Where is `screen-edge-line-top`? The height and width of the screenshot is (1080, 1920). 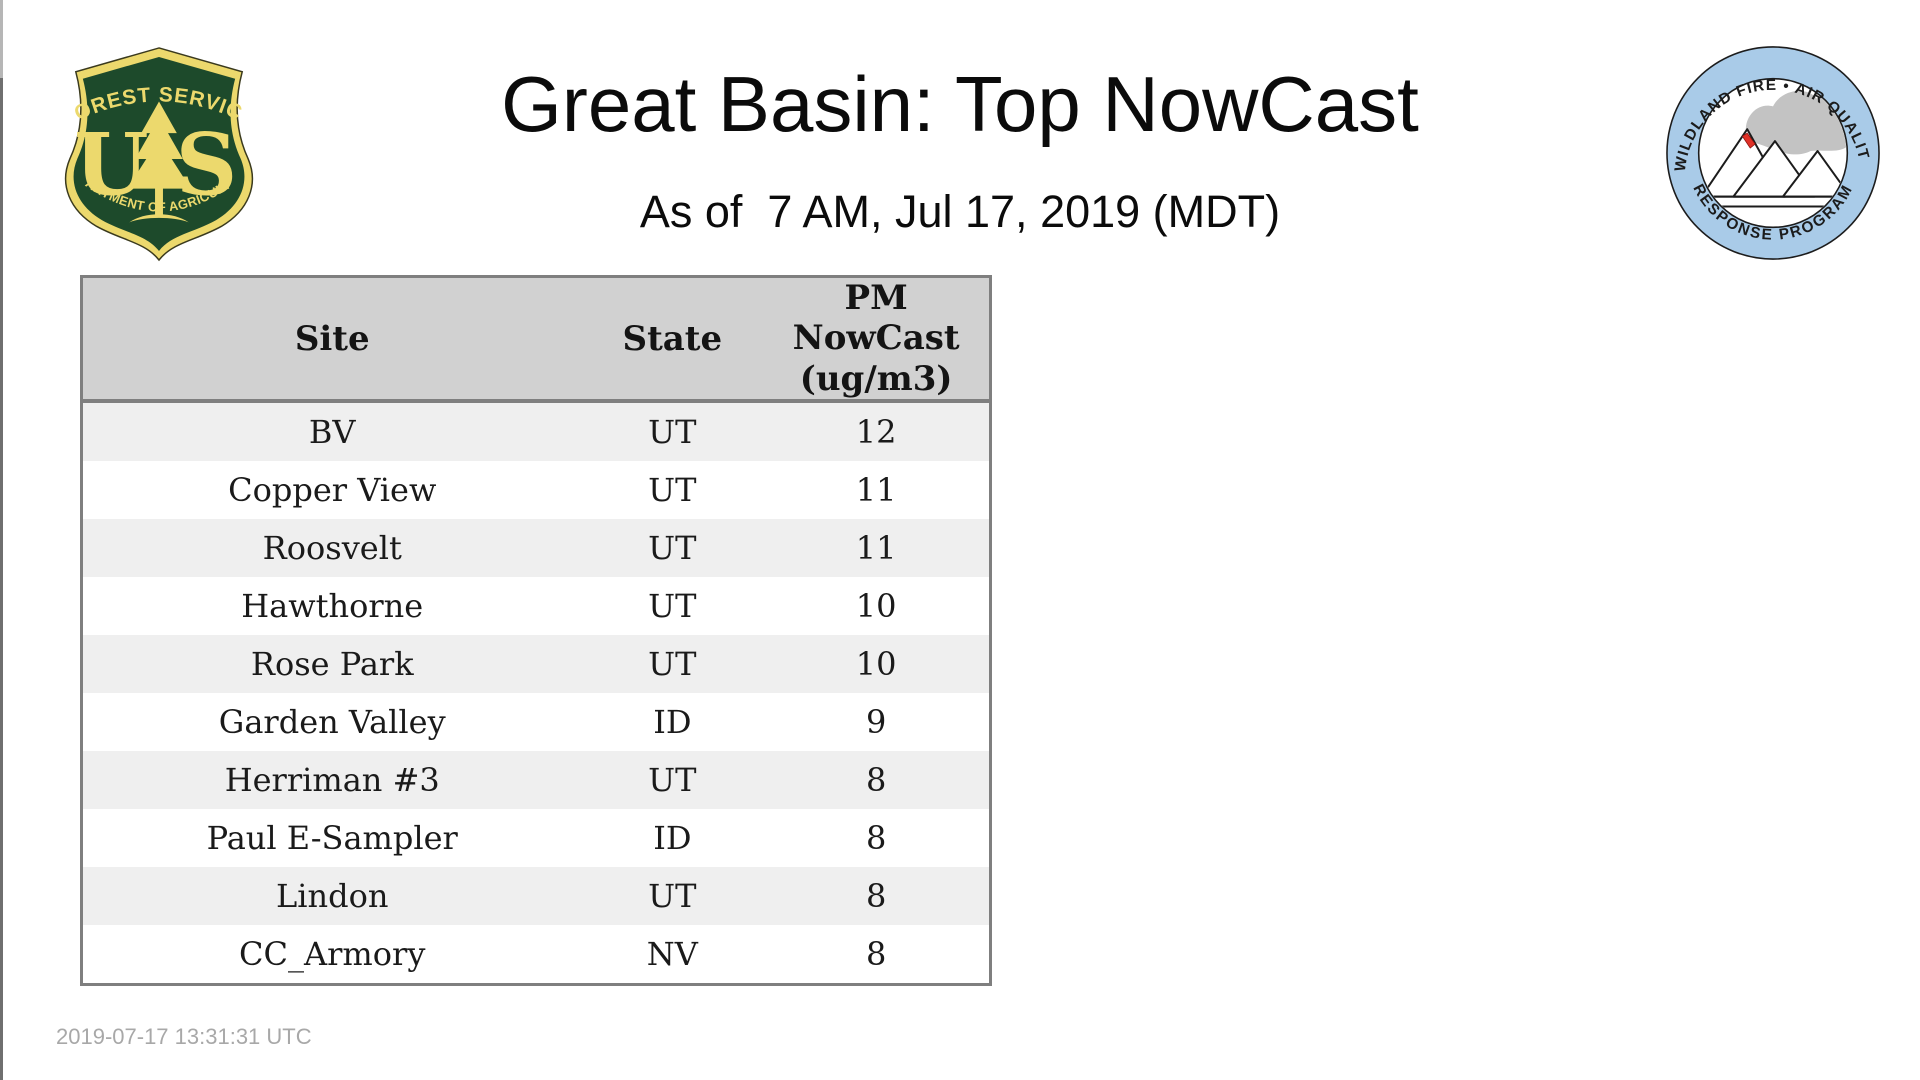 screen-edge-line-top is located at coordinates (1, 39).